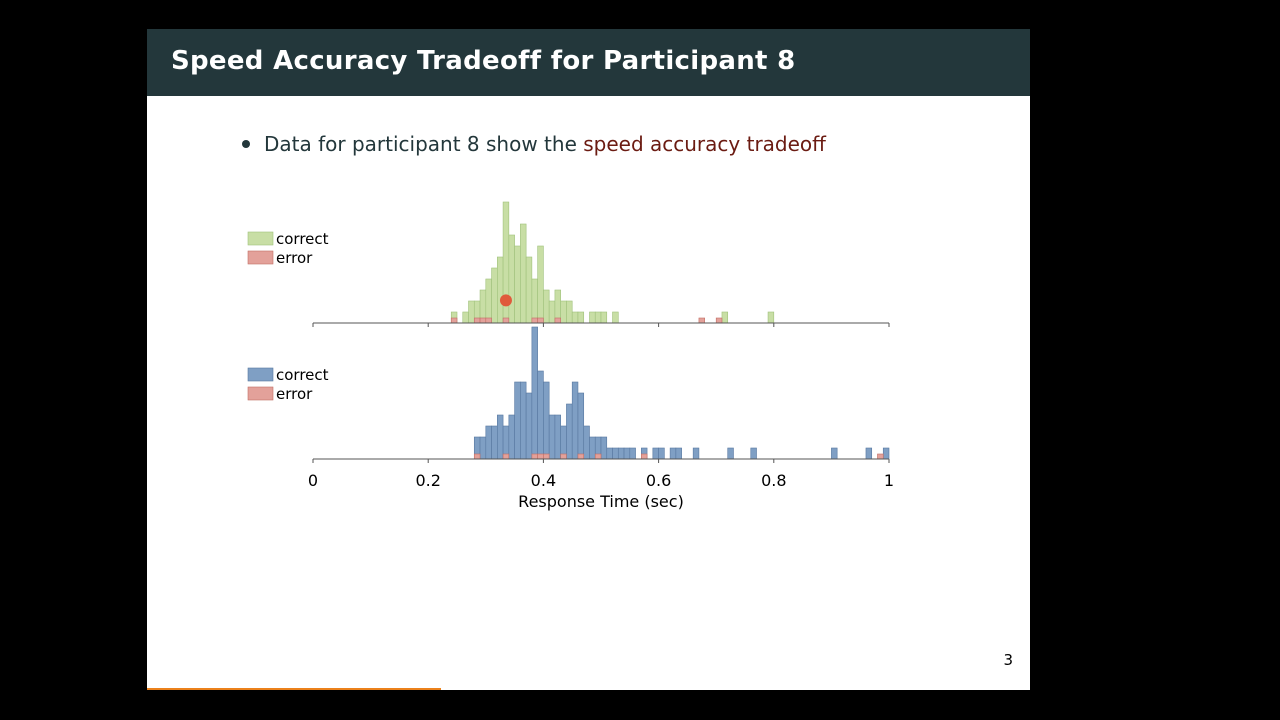  I want to click on x-tick-label: 0.6, so click(658, 480).